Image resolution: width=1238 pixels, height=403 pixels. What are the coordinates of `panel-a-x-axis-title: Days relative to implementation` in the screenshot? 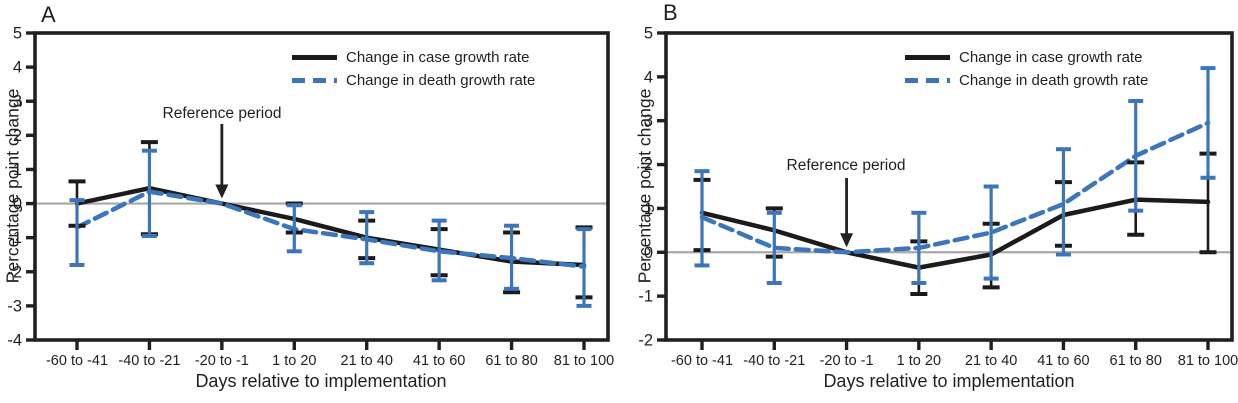 It's located at (321, 381).